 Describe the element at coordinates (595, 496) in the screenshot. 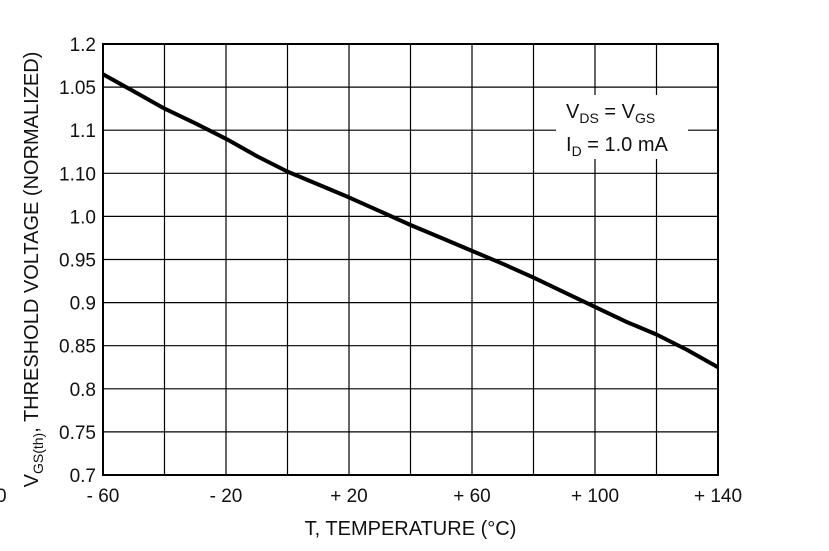

I see `x-tick-label: + 100` at that location.